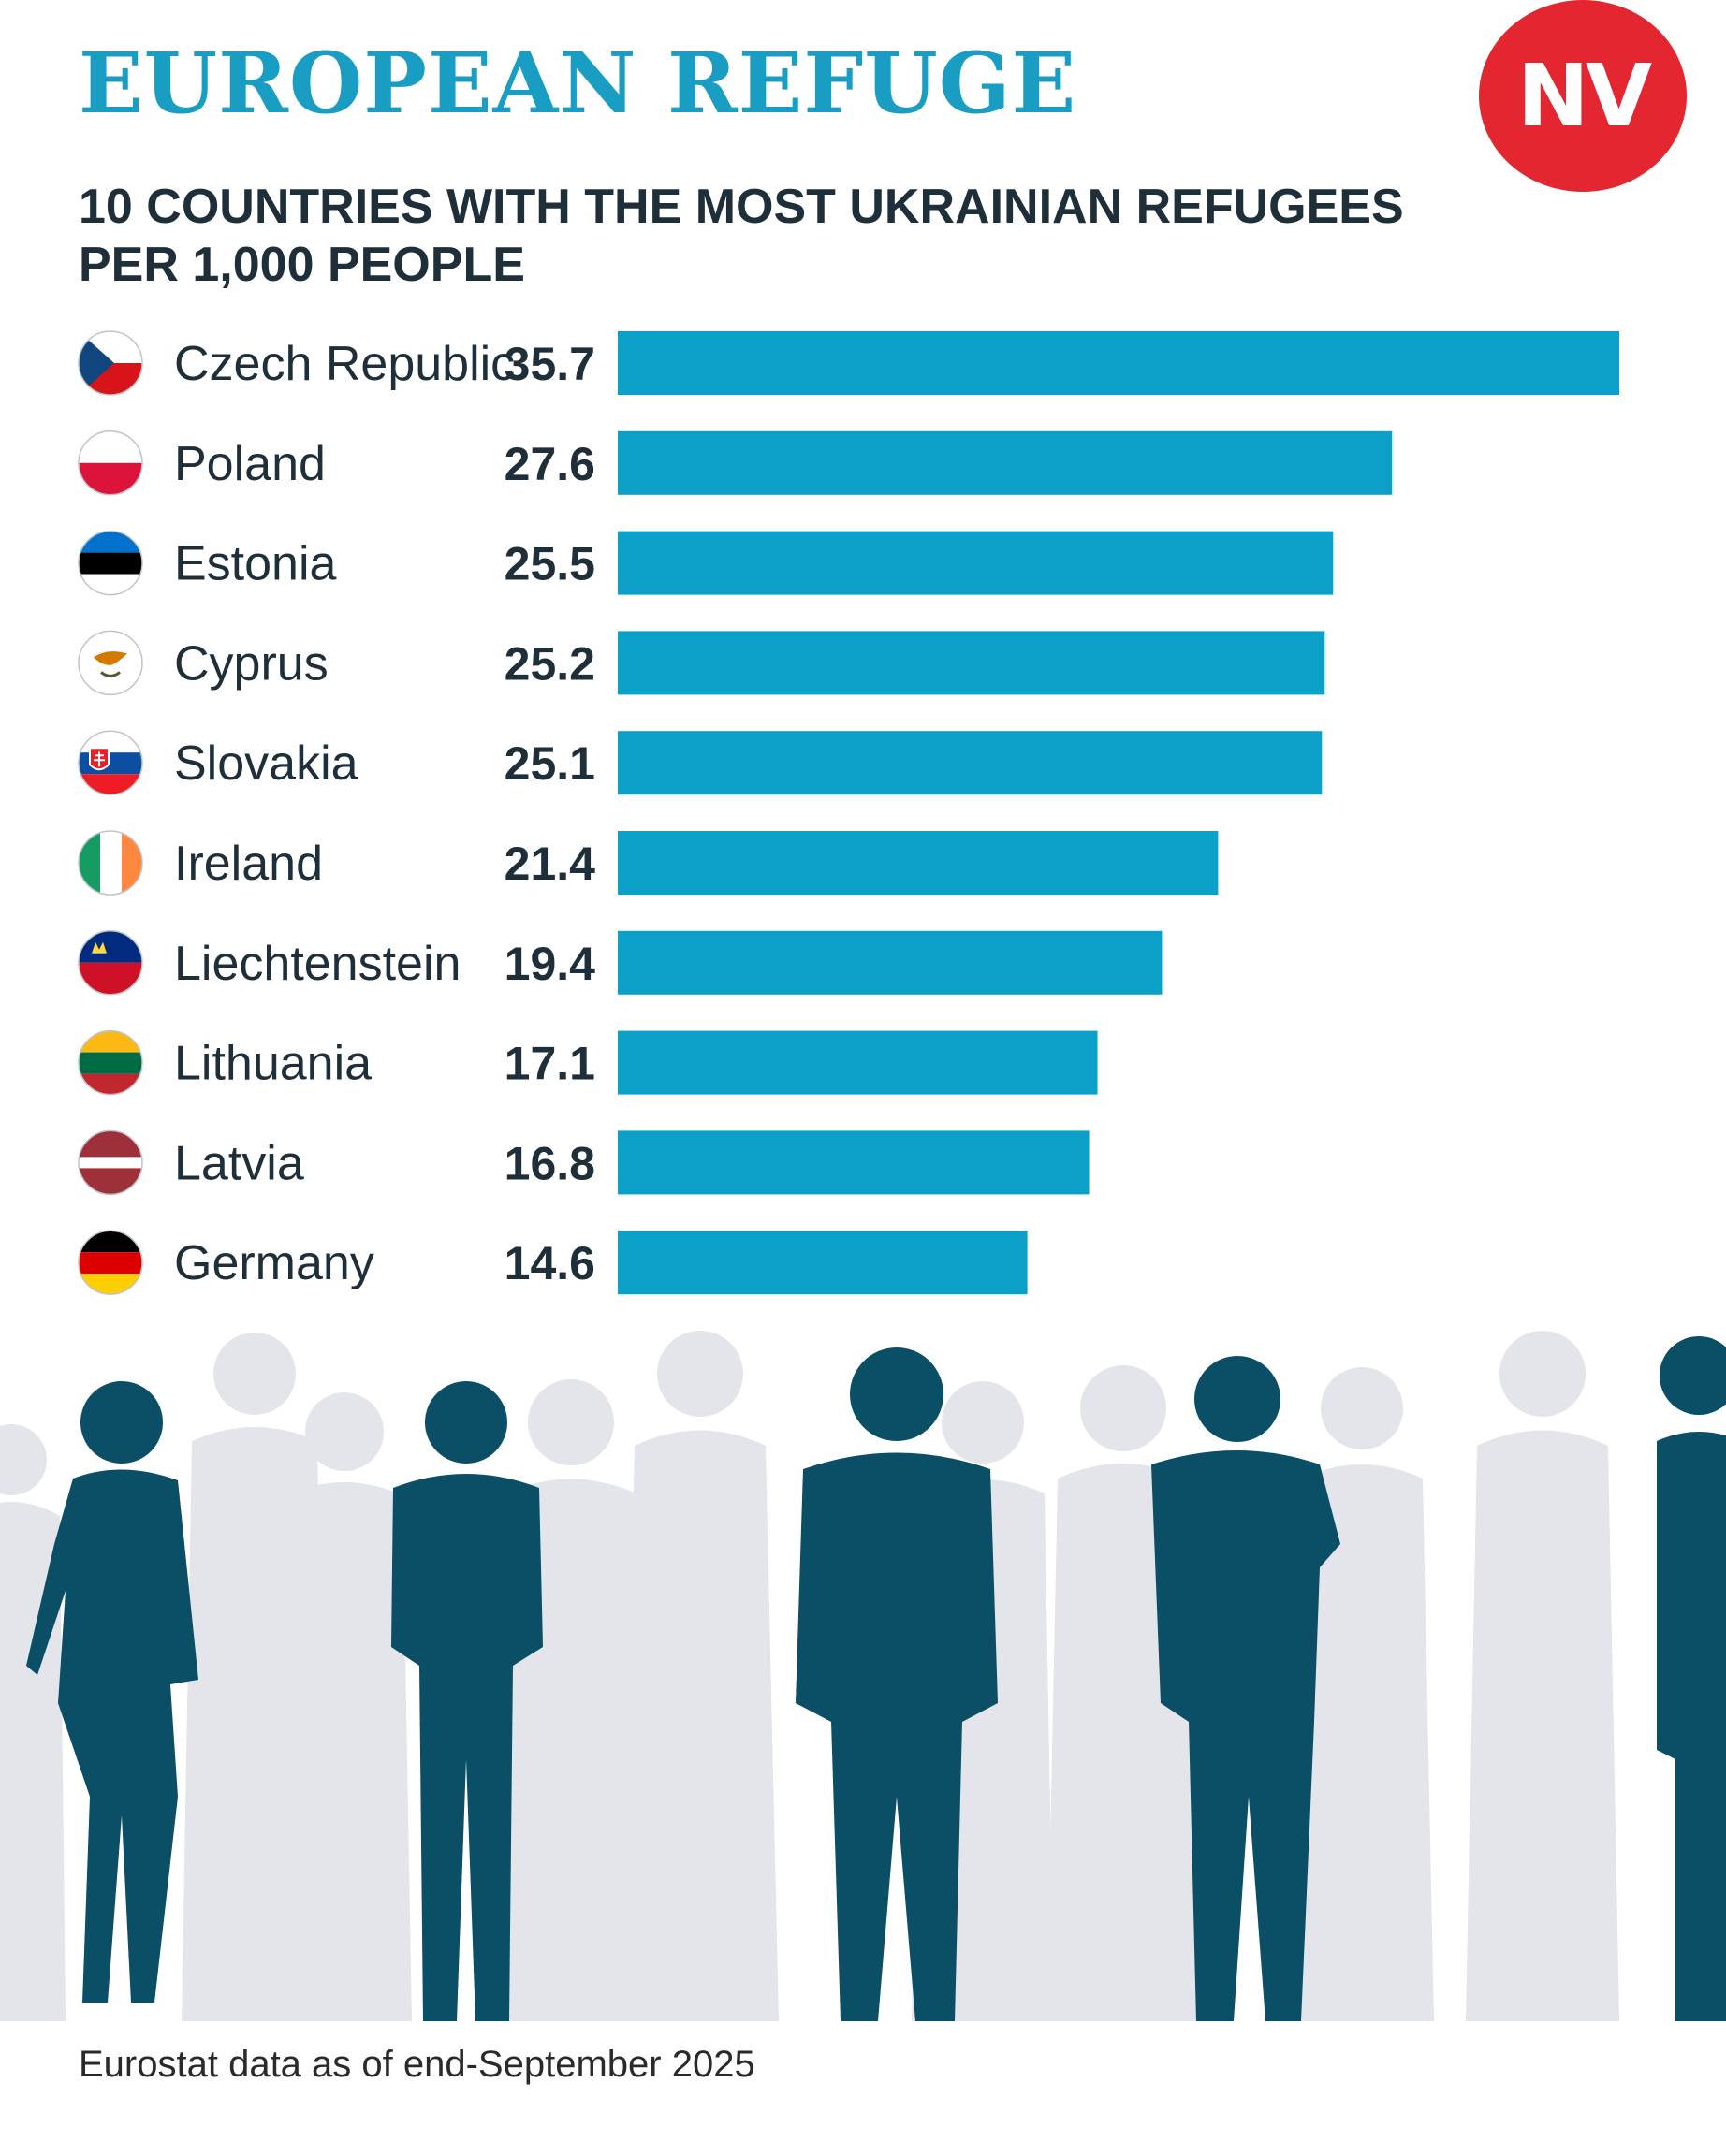 The image size is (1726, 2156). I want to click on bar-czech-republic, so click(1119, 363).